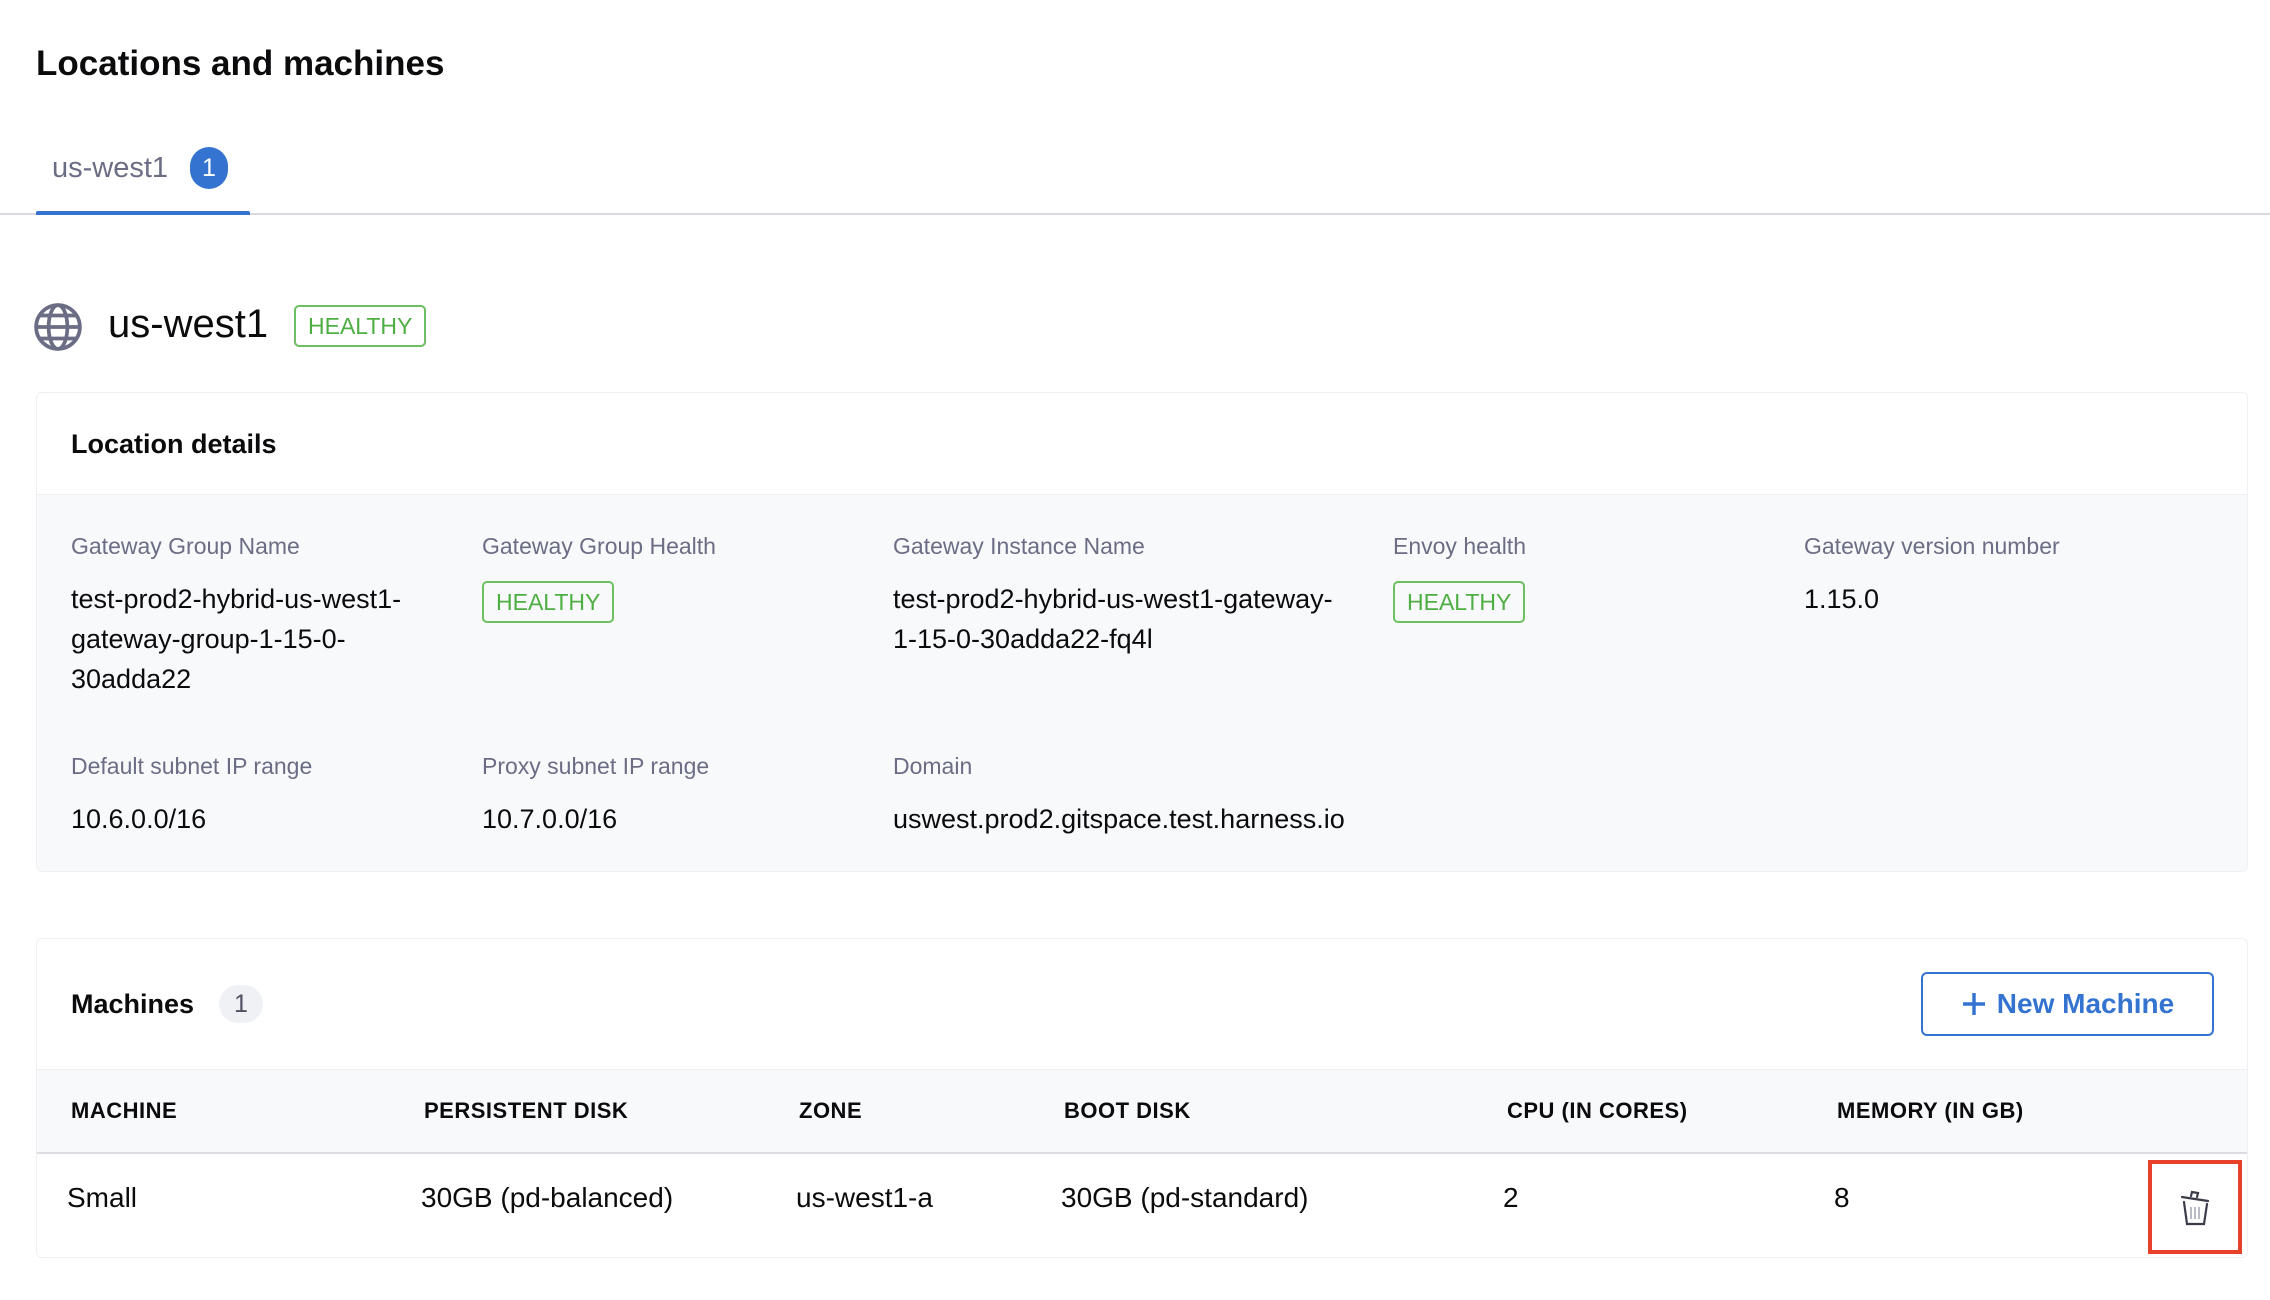 Image resolution: width=2270 pixels, height=1300 pixels. What do you see at coordinates (1932, 546) in the screenshot?
I see `gateway-version-label: Gateway version number` at bounding box center [1932, 546].